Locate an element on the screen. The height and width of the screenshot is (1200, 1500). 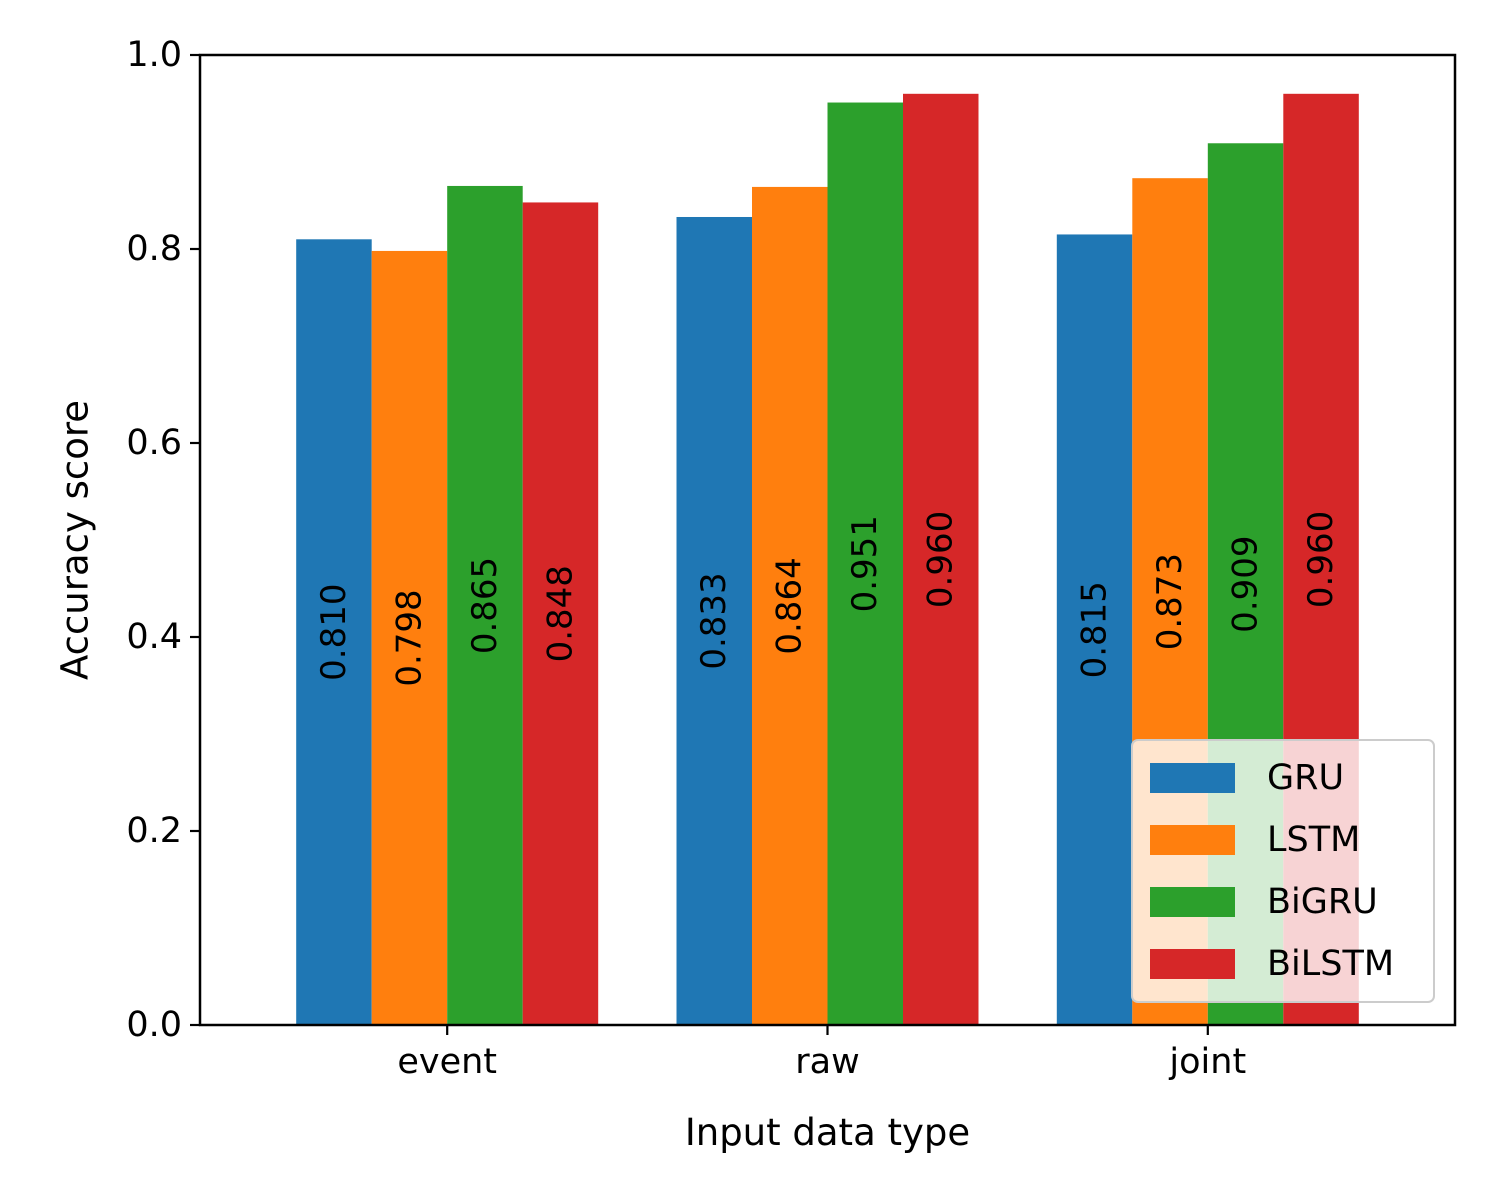
bar-gru-joint is located at coordinates (1094, 629).